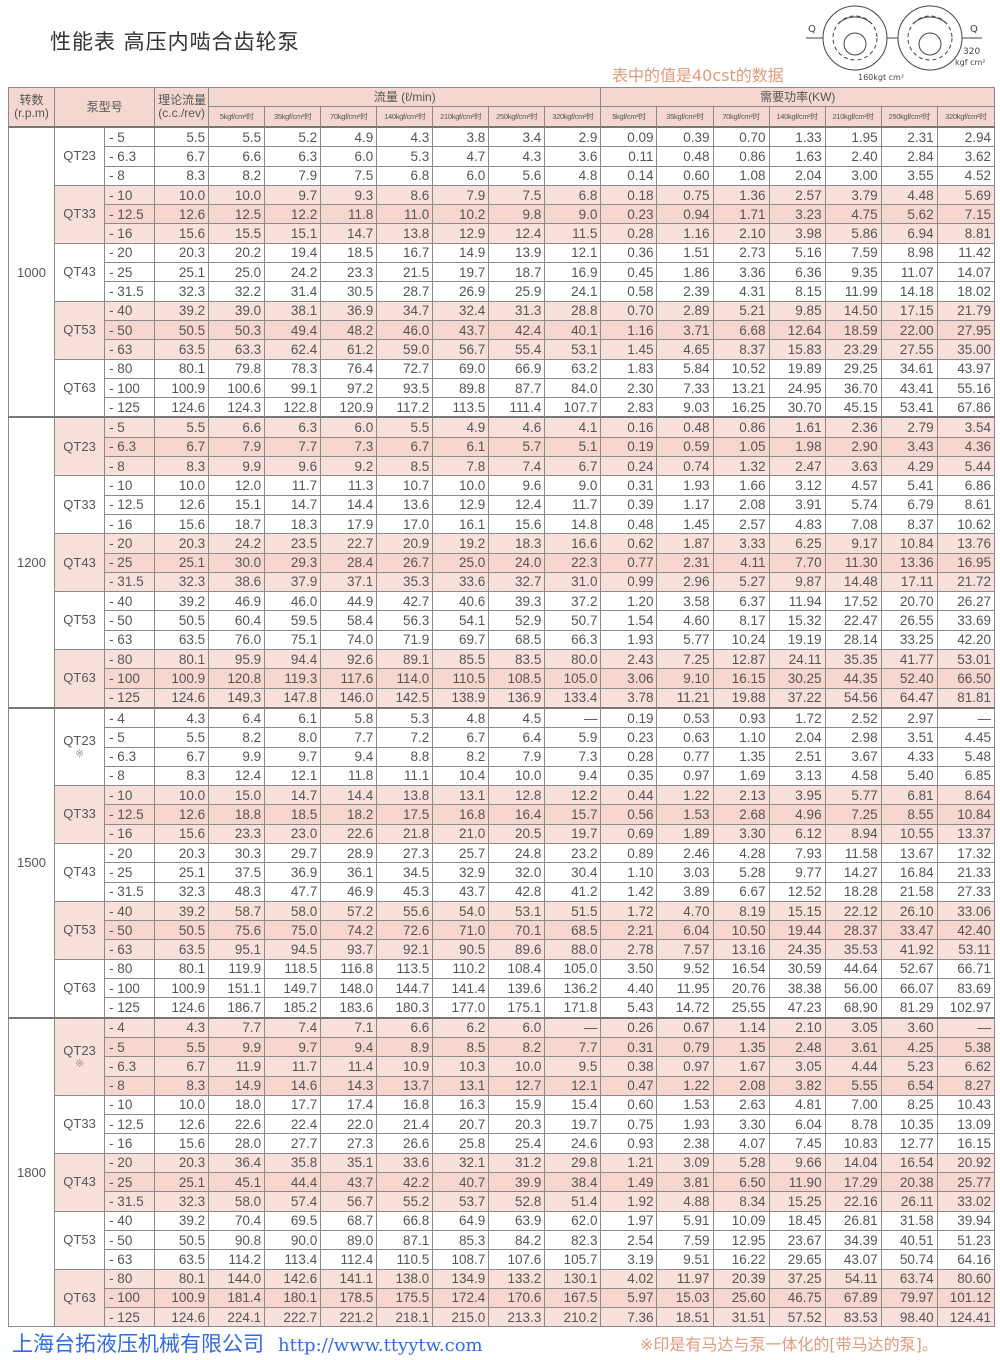 This screenshot has width=1000, height=1360. I want to click on power-cell: 4.36, so click(966, 447).